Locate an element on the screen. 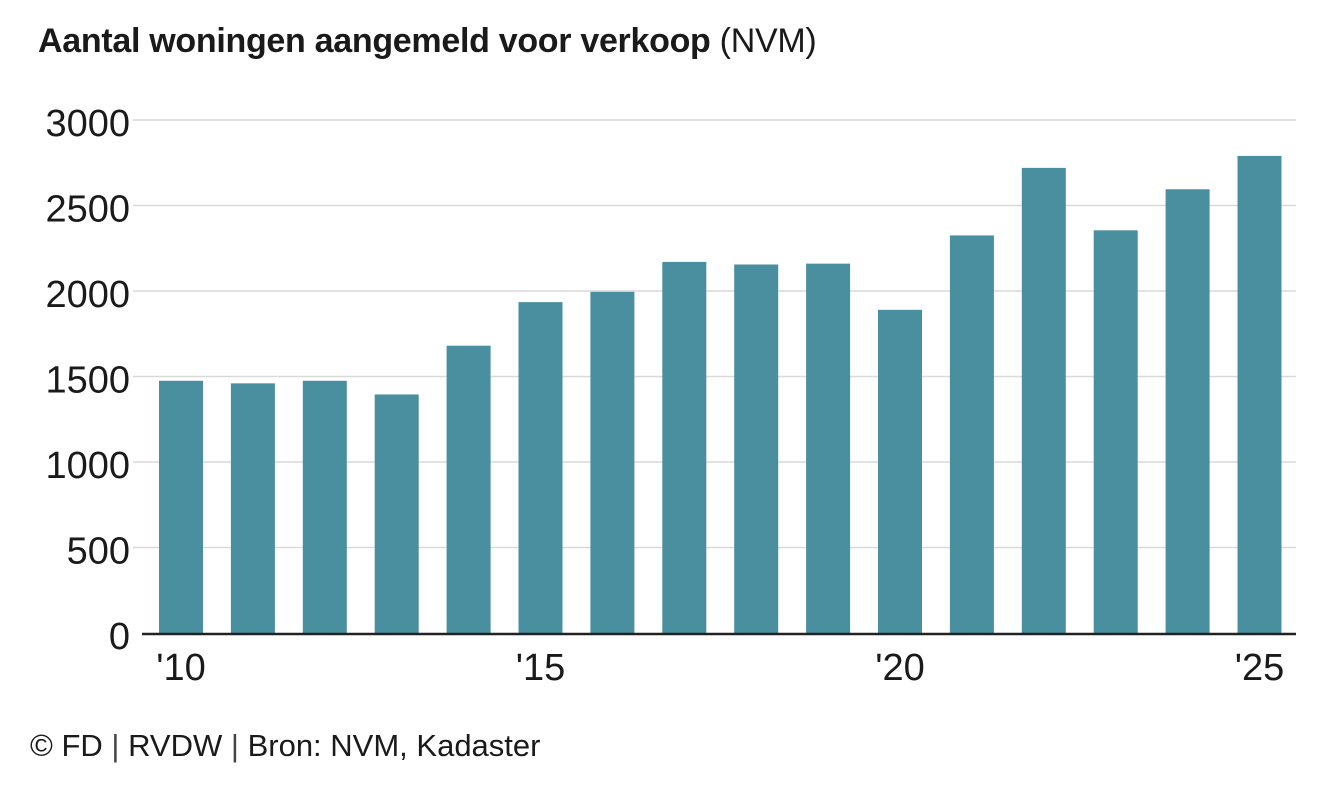 The image size is (1328, 800). credit-rvdw: RVDW is located at coordinates (175, 745).